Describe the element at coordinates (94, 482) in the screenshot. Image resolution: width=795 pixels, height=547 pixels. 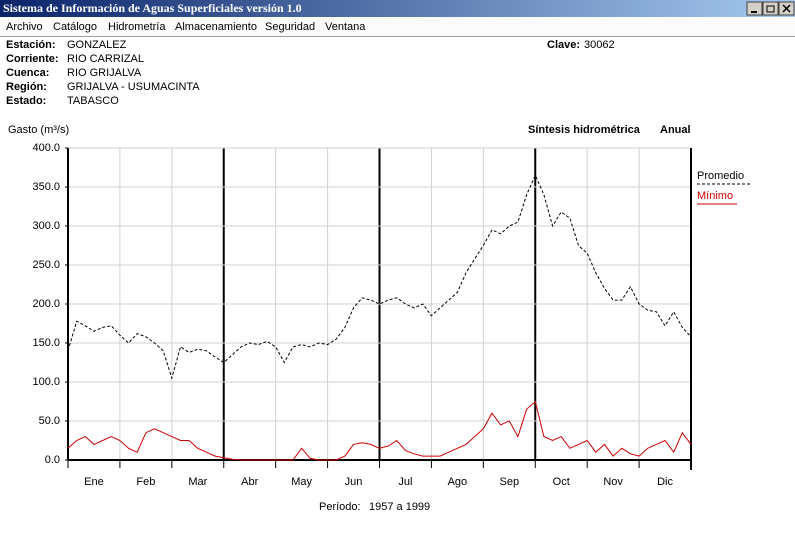
I see `x-tick-label: Ene` at that location.